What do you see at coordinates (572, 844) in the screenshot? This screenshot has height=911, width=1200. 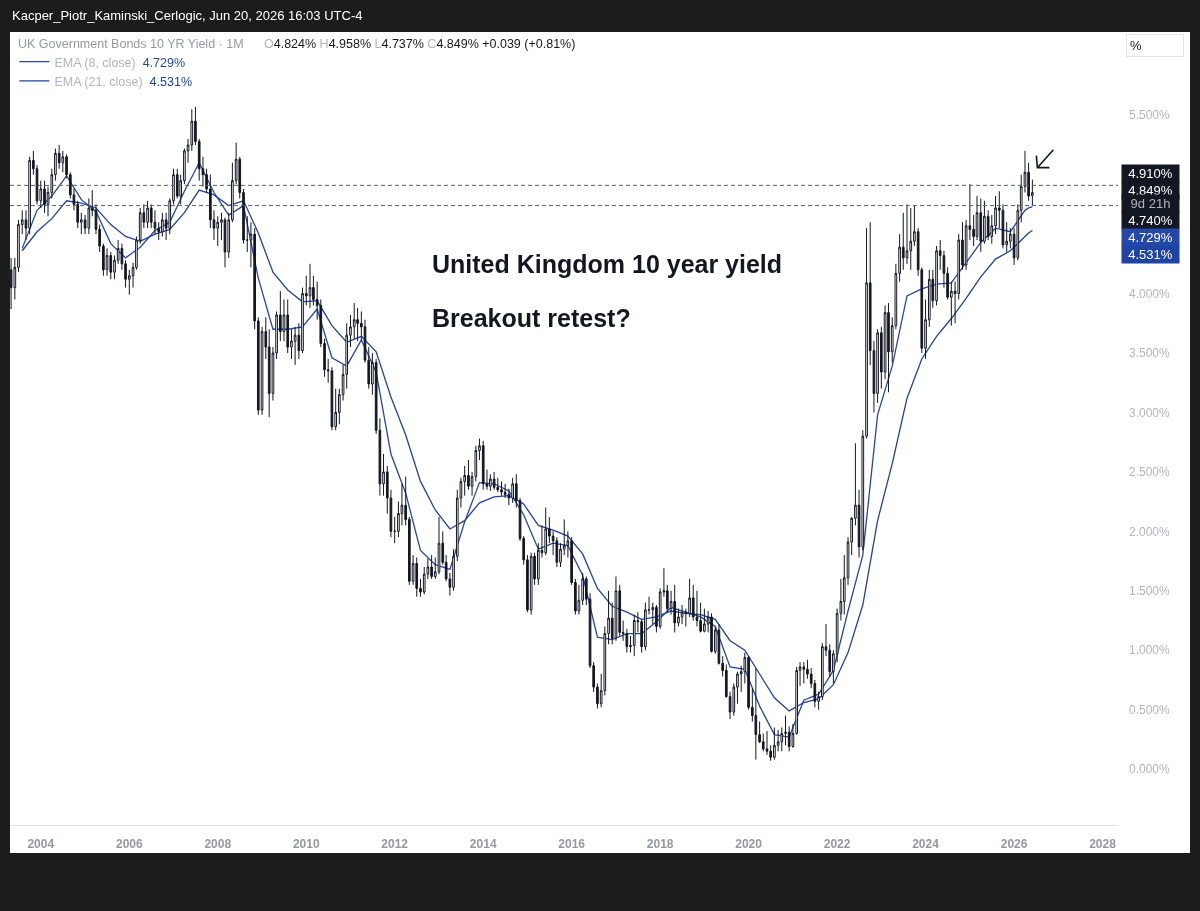 I see `x-tick-label: 2016` at bounding box center [572, 844].